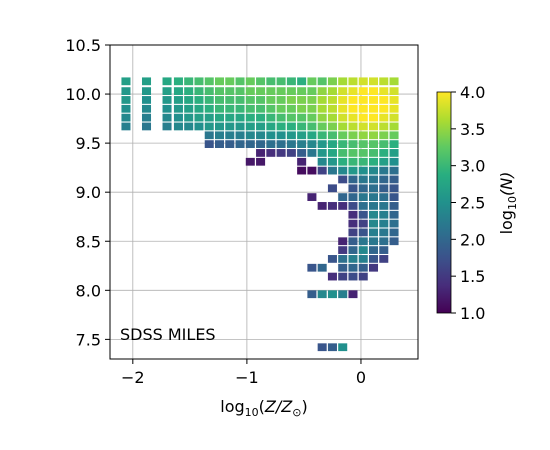 Image resolution: width=550 pixels, height=450 pixels. What do you see at coordinates (247, 377) in the screenshot?
I see `x-tick-label: −1` at bounding box center [247, 377].